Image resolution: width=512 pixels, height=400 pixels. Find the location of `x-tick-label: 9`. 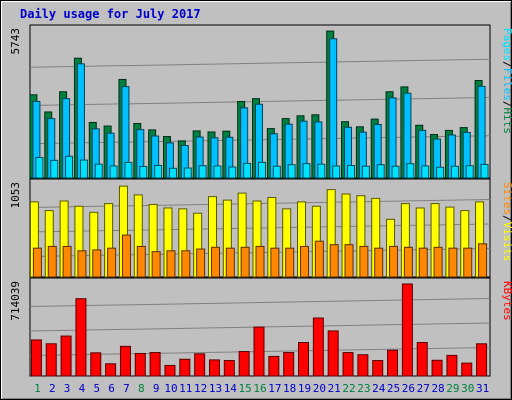

x-tick-label: 9 is located at coordinates (156, 388).